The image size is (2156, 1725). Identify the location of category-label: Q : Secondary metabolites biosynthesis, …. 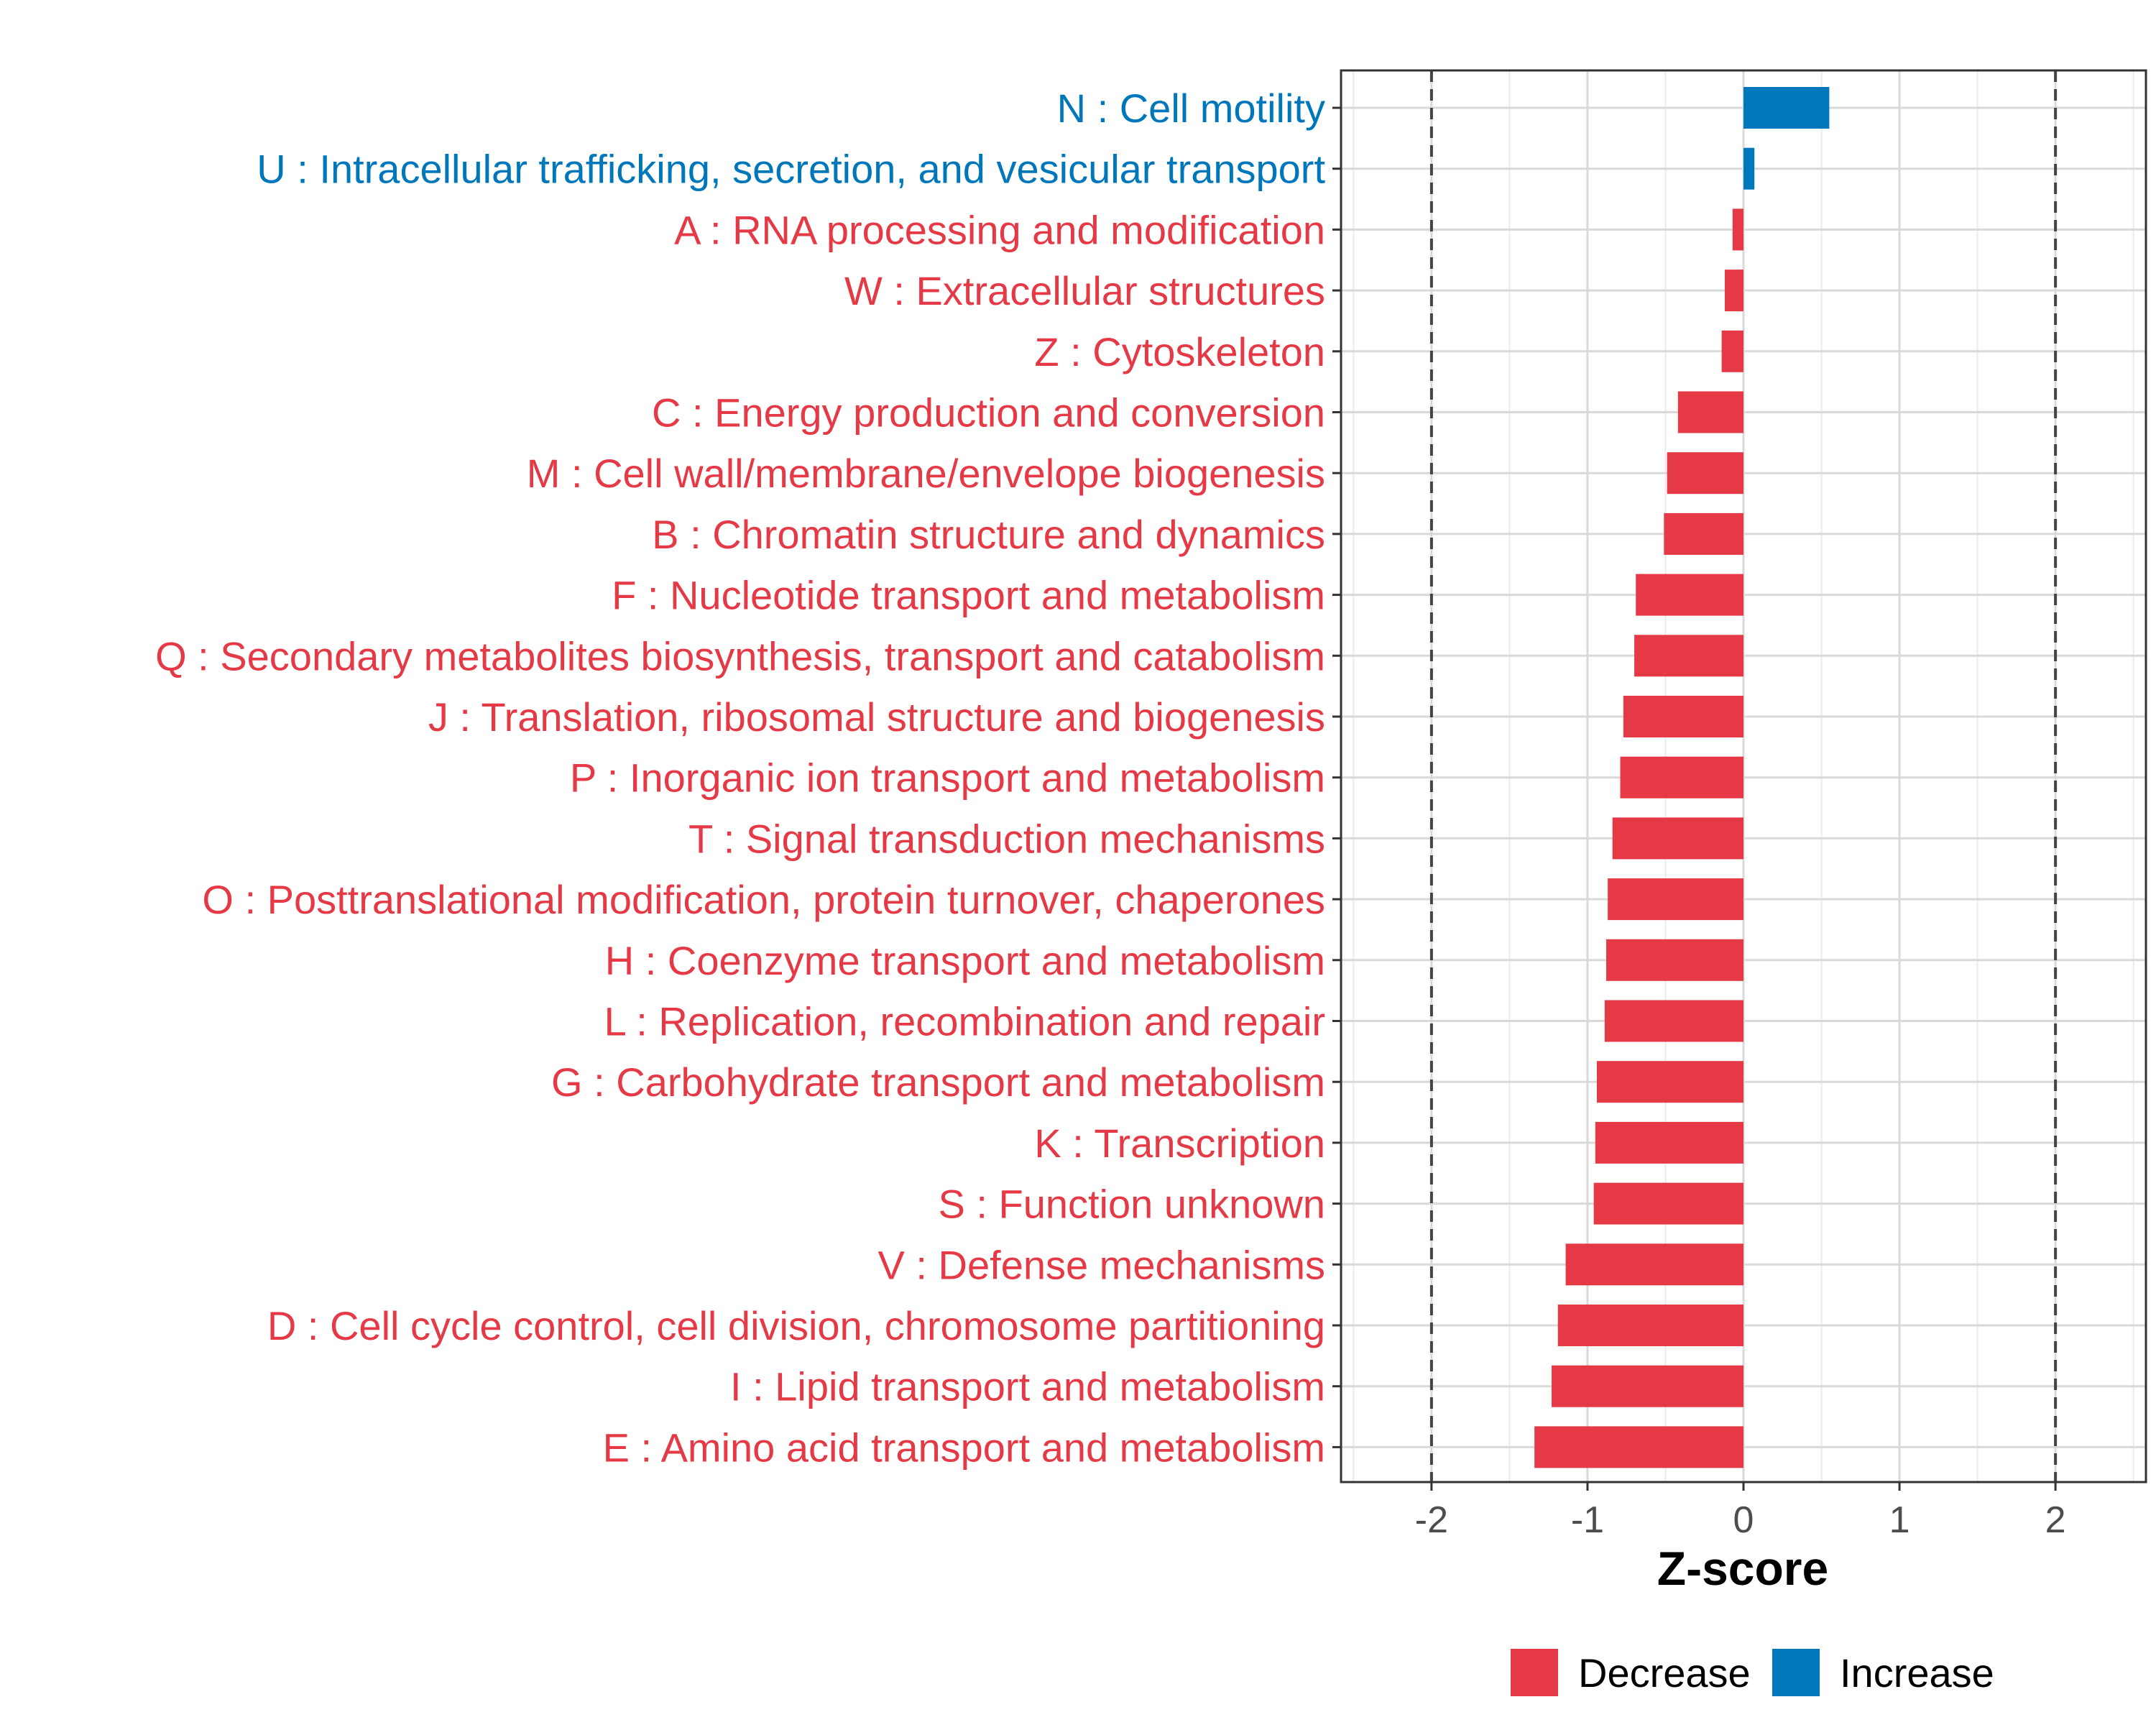
(740, 655).